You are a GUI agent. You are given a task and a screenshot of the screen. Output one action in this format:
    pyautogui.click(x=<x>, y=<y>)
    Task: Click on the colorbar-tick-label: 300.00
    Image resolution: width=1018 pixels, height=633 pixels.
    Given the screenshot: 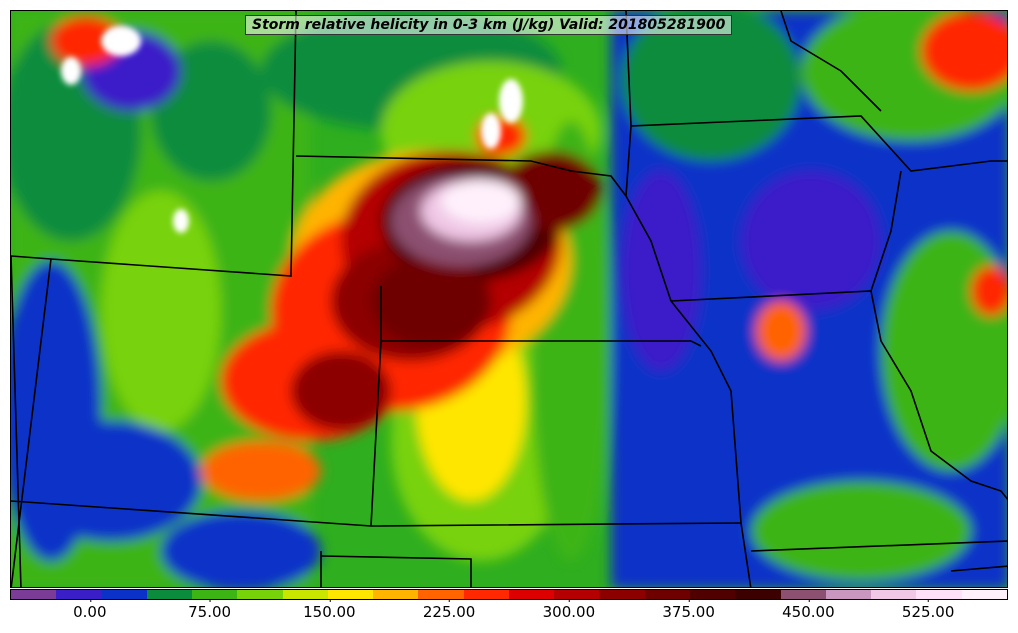 What is the action you would take?
    pyautogui.click(x=569, y=610)
    